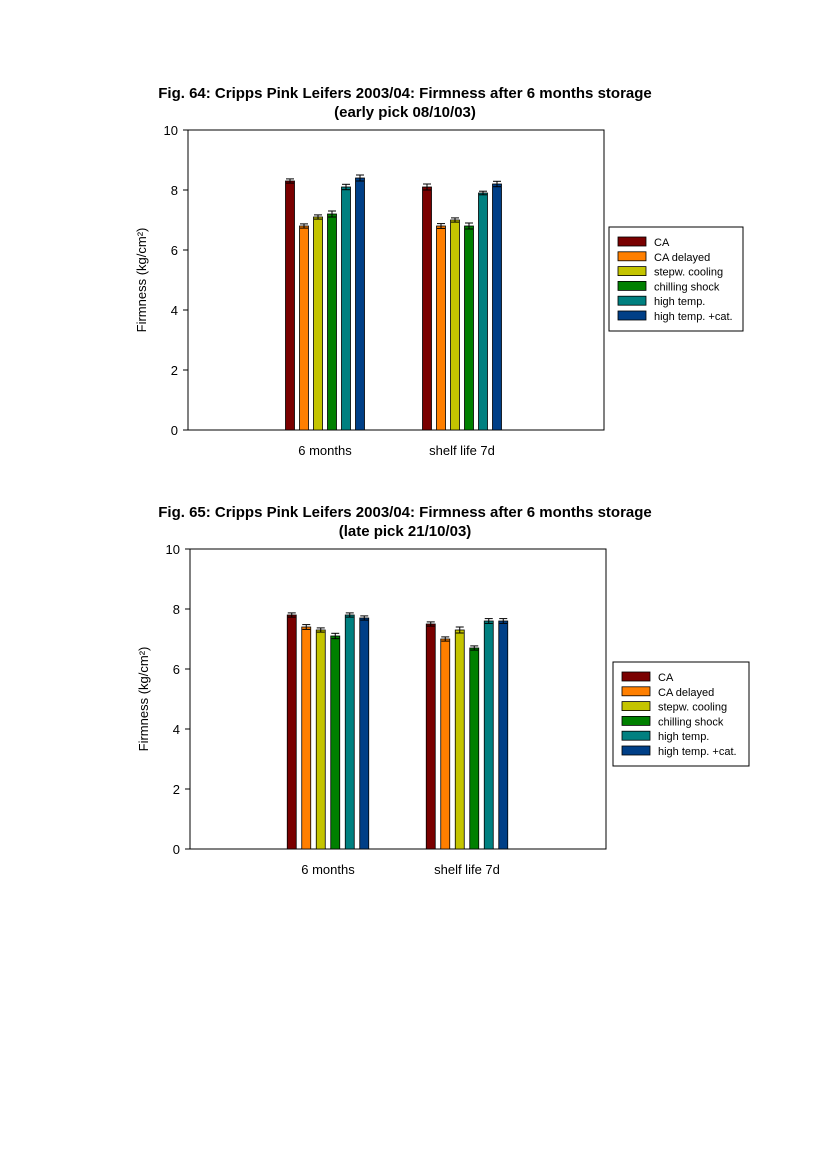 The width and height of the screenshot is (826, 1169). I want to click on chart-title-line1: Fig. 64: Cripps Pink Leifers 2003/04, so click(405, 93).